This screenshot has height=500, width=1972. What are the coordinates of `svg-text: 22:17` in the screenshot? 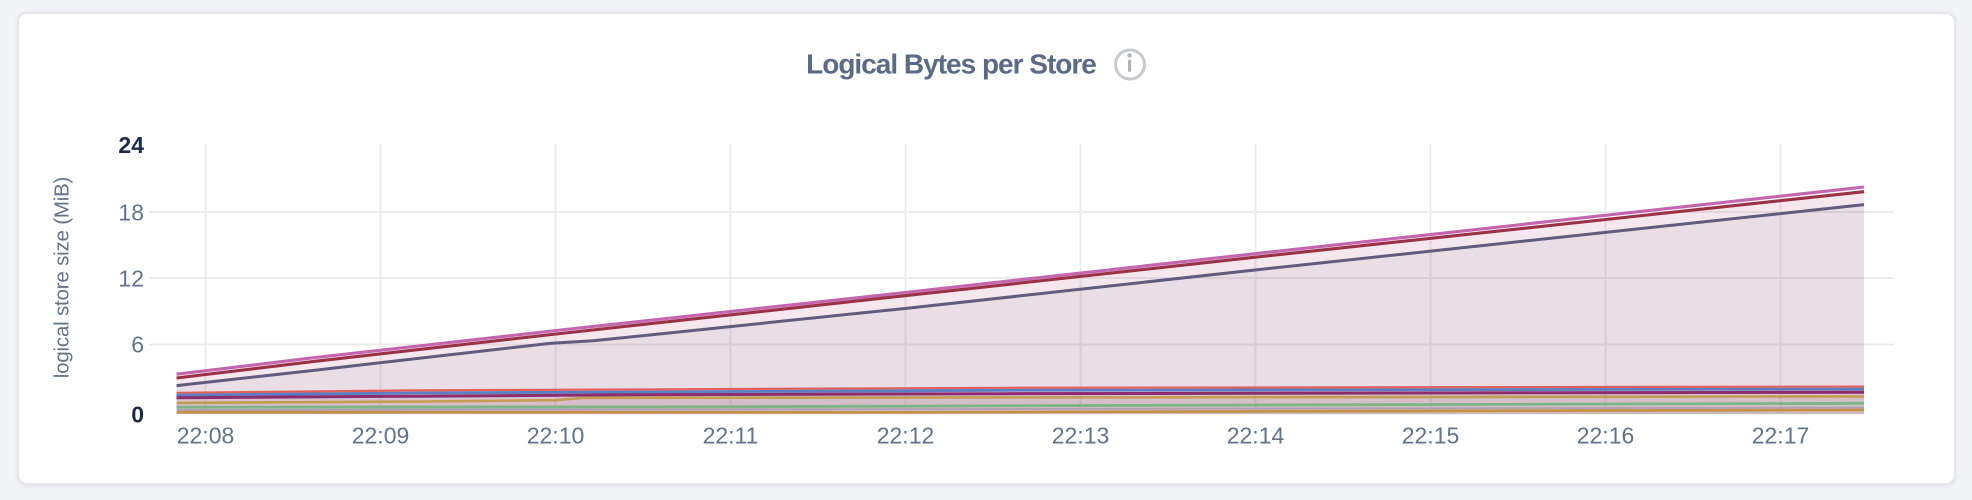 It's located at (1781, 436).